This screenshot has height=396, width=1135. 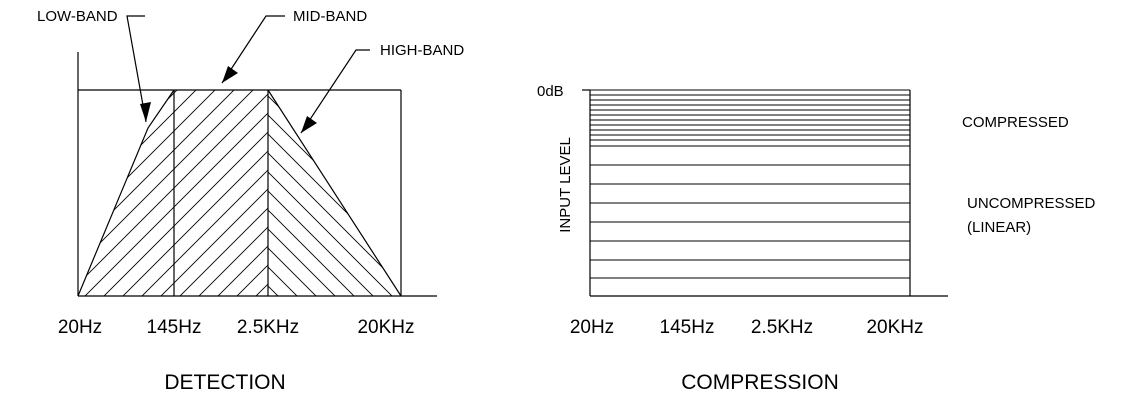 I want to click on detection-tick-20hz: 20Hz, so click(x=80, y=327).